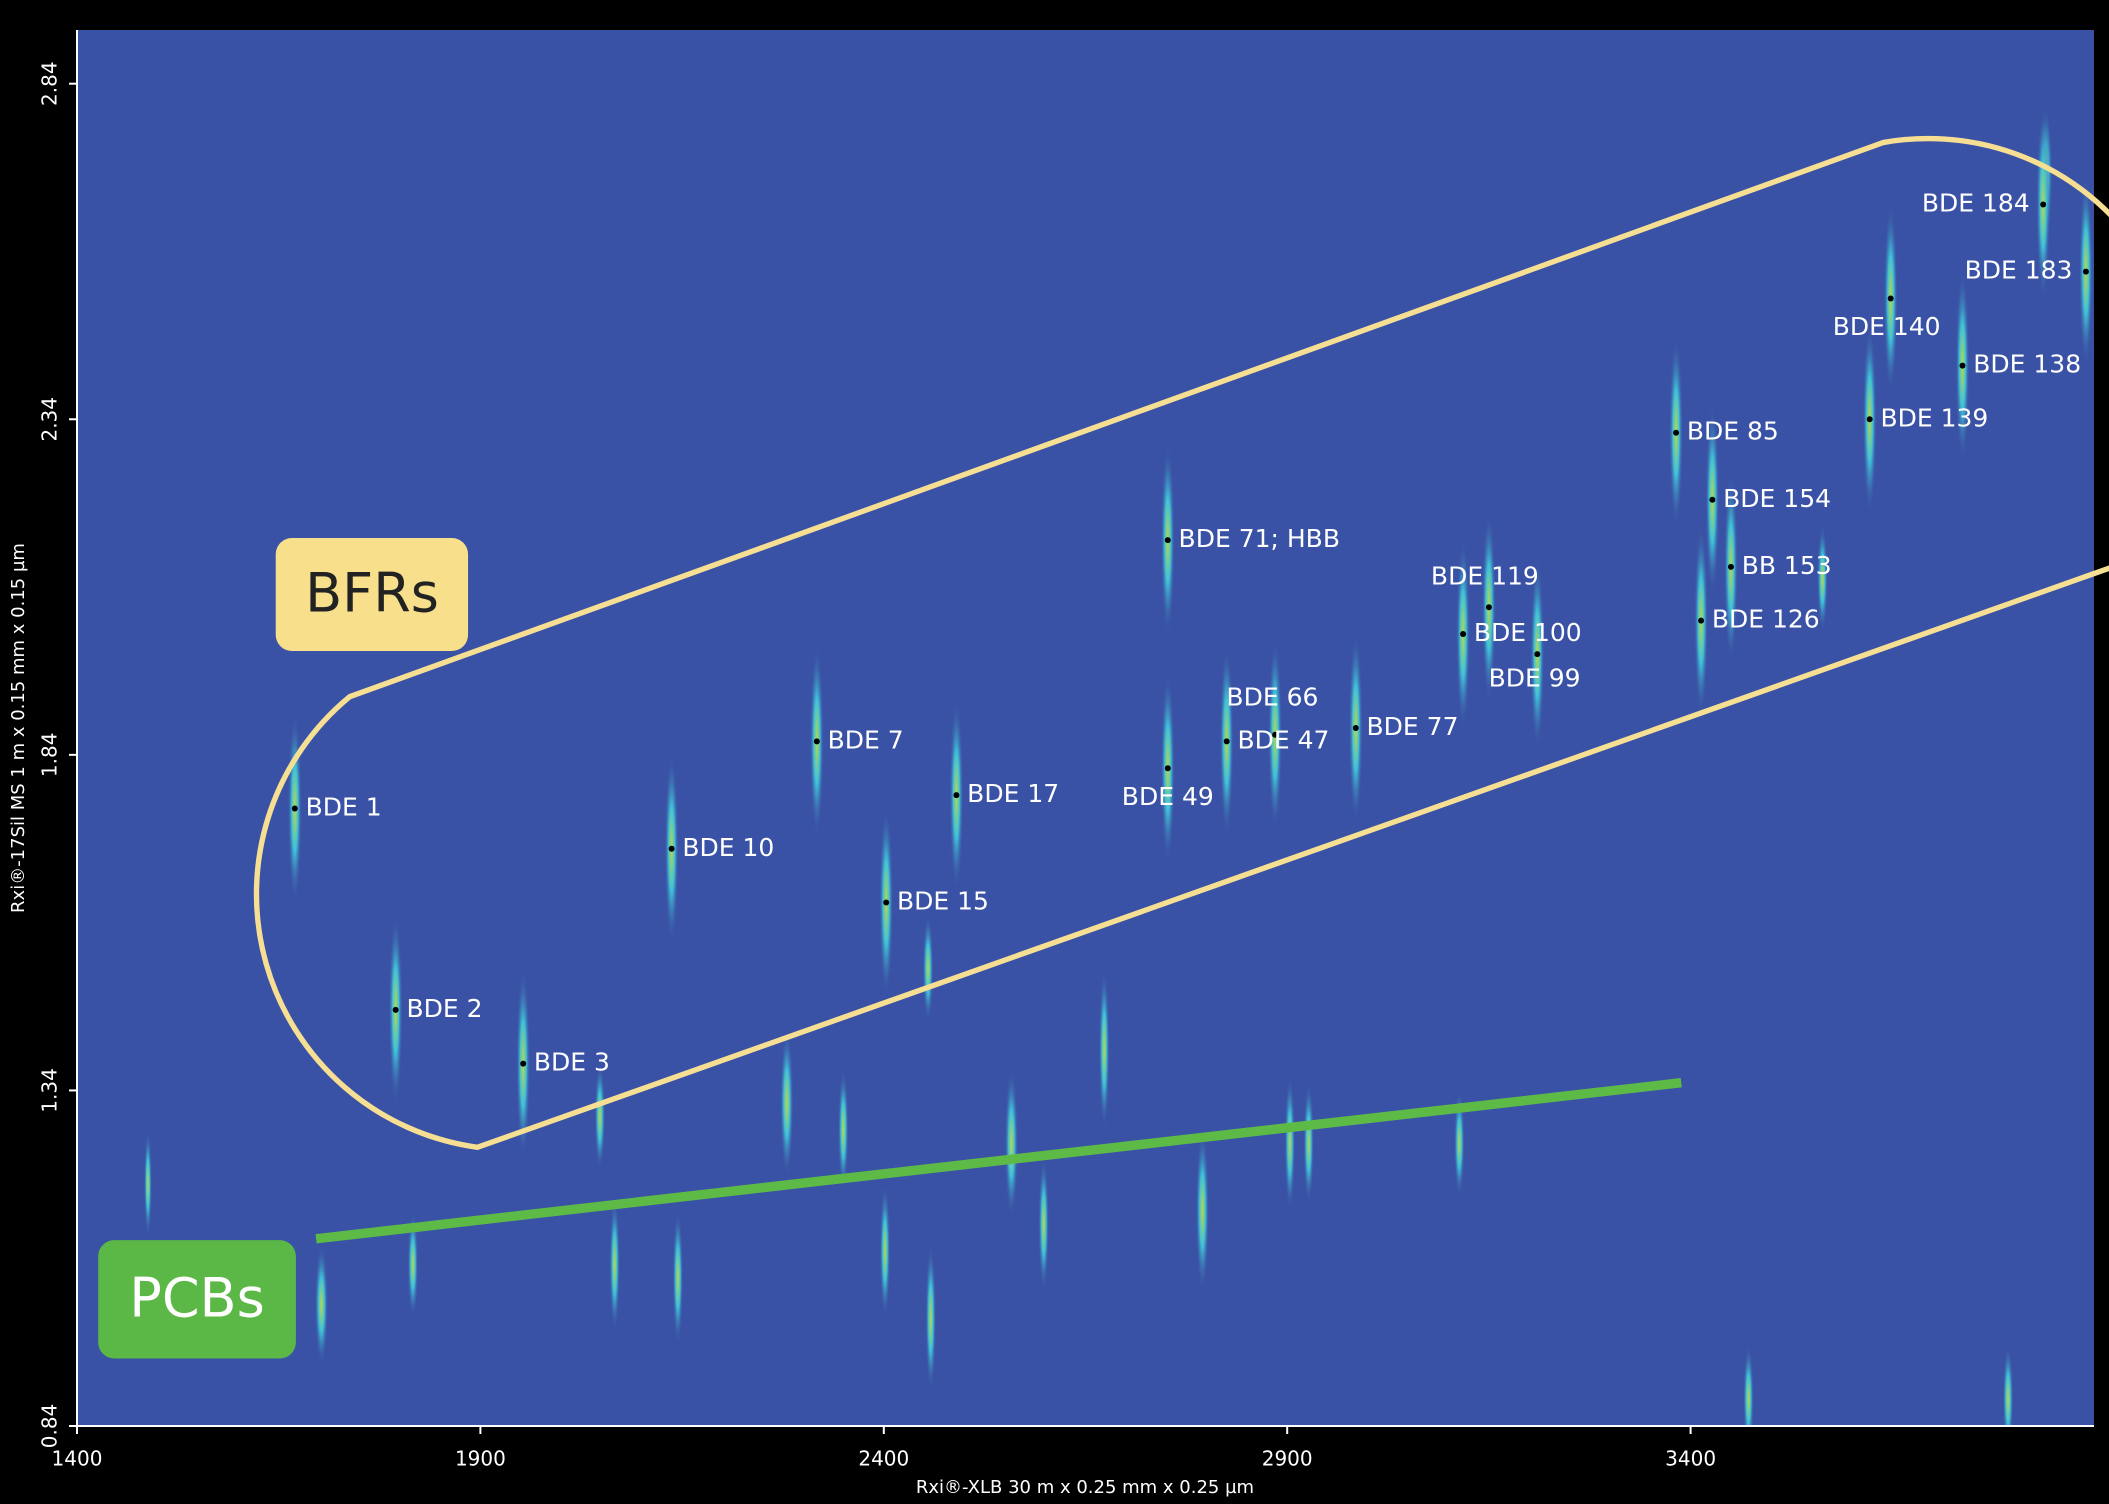 This screenshot has width=2109, height=1504. What do you see at coordinates (50, 755) in the screenshot?
I see `y-tick-label: 1.84` at bounding box center [50, 755].